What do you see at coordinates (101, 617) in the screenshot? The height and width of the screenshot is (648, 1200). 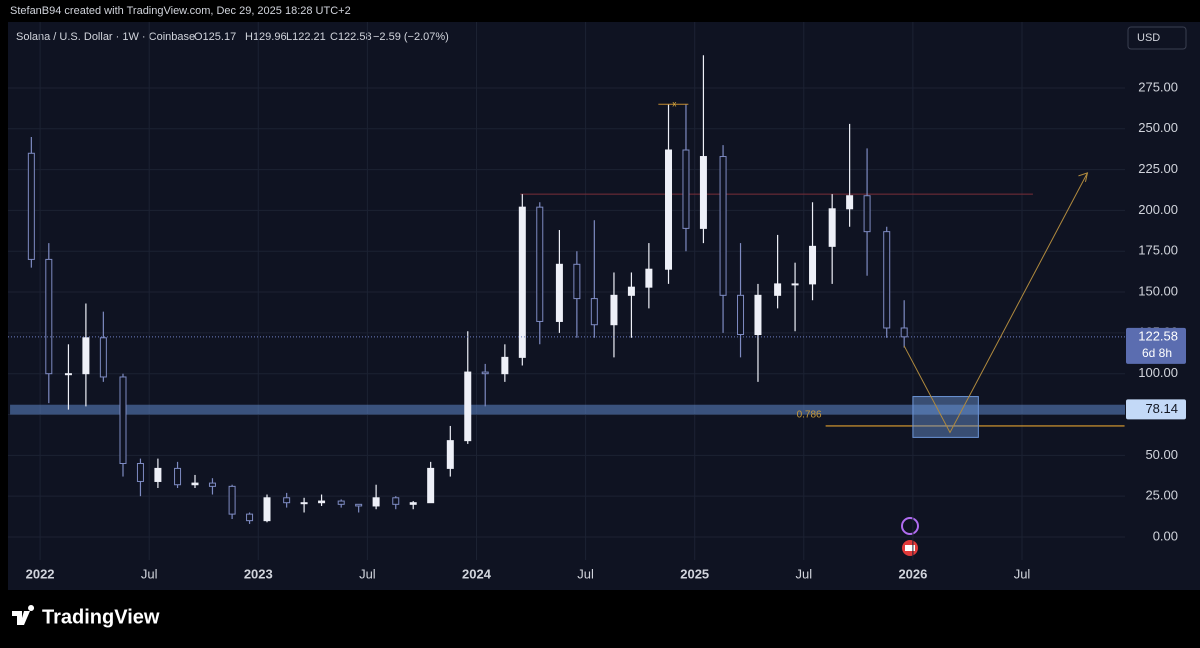 I see `footer-brand: TradingView` at bounding box center [101, 617].